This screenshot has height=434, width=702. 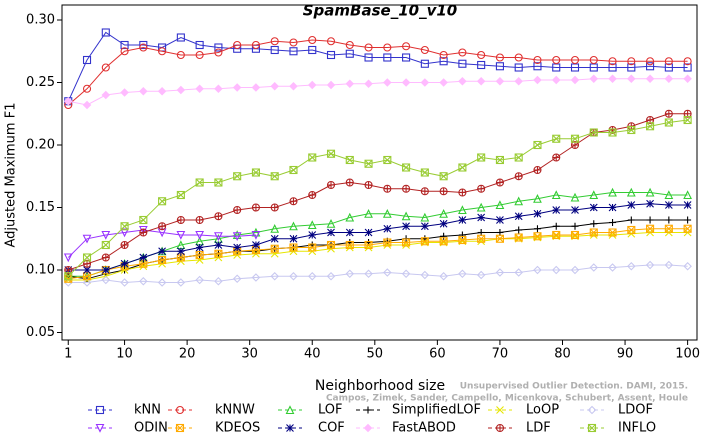 What do you see at coordinates (235, 410) in the screenshot?
I see `legend-label: kNNW` at bounding box center [235, 410].